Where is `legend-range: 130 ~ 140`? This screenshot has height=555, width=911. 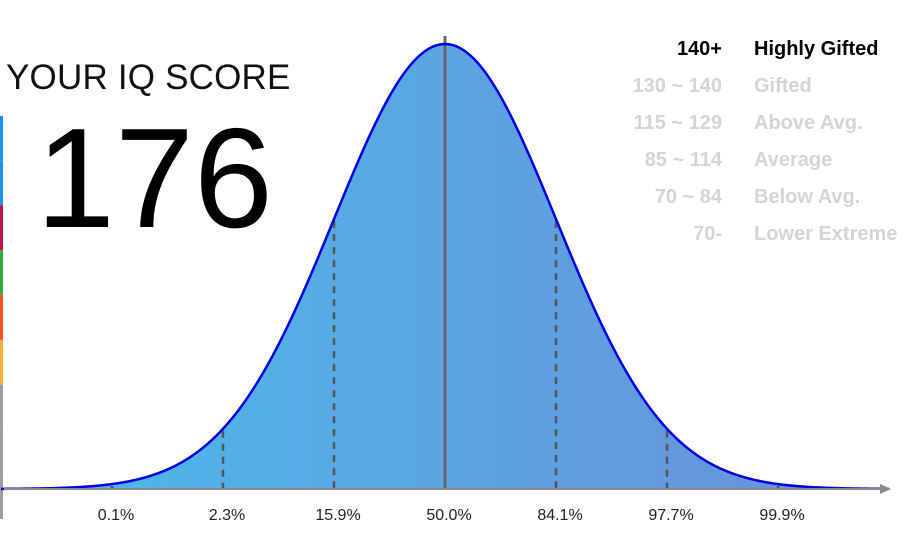 legend-range: 130 ~ 140 is located at coordinates (677, 86).